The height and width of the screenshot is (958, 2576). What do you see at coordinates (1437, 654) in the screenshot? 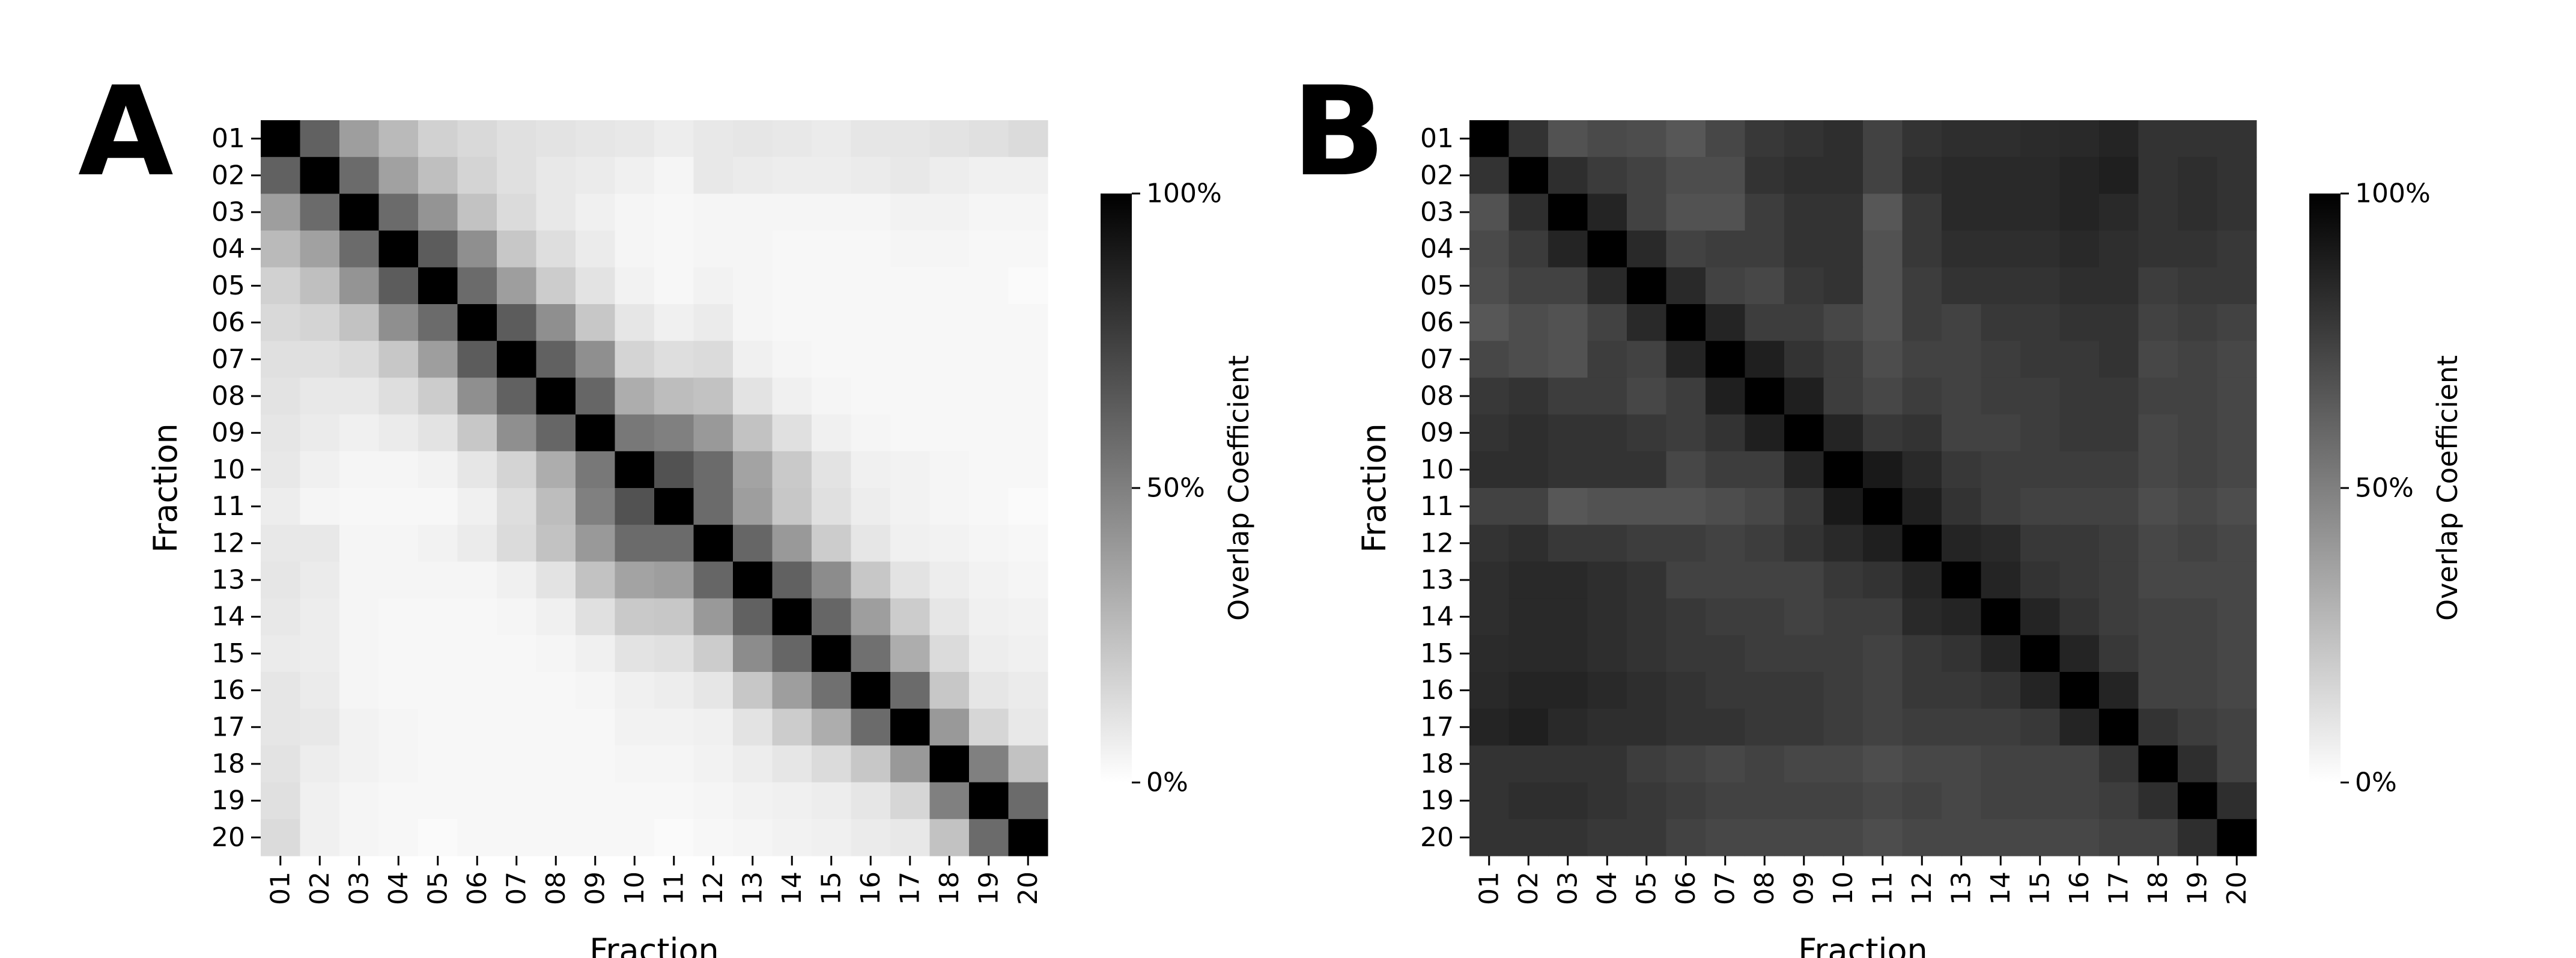
I see `y-tick-label: 15` at bounding box center [1437, 654].